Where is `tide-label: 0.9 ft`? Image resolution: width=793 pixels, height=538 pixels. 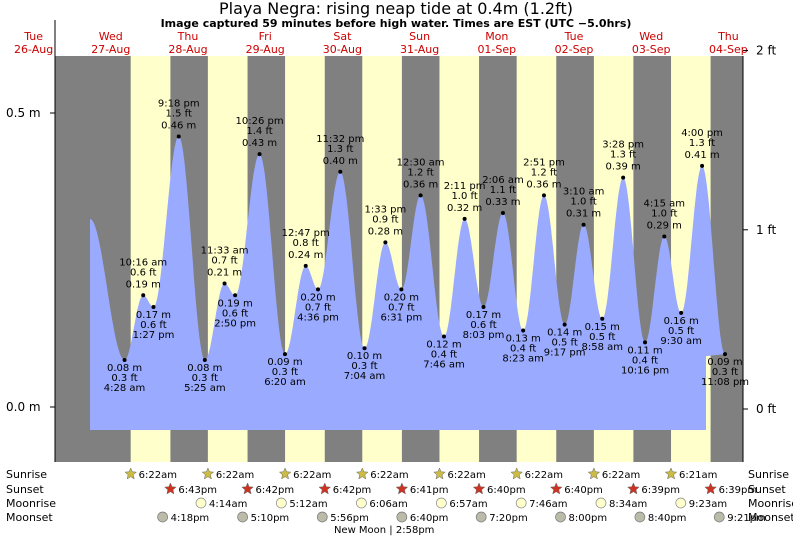 tide-label: 0.9 ft is located at coordinates (385, 219).